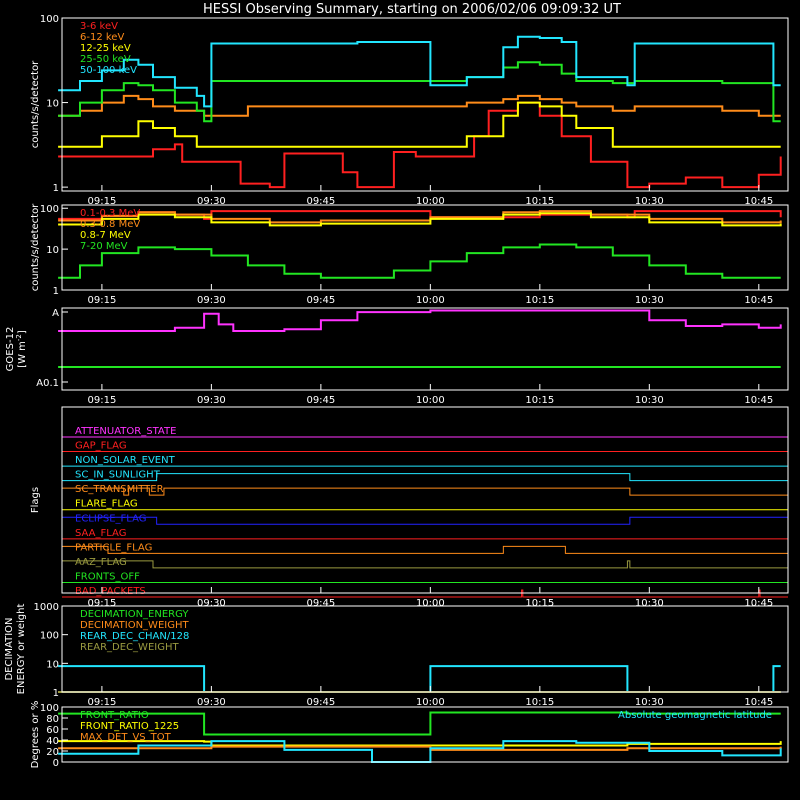 The image size is (800, 800). What do you see at coordinates (55, 313) in the screenshot?
I see `y-tick-label: A` at bounding box center [55, 313].